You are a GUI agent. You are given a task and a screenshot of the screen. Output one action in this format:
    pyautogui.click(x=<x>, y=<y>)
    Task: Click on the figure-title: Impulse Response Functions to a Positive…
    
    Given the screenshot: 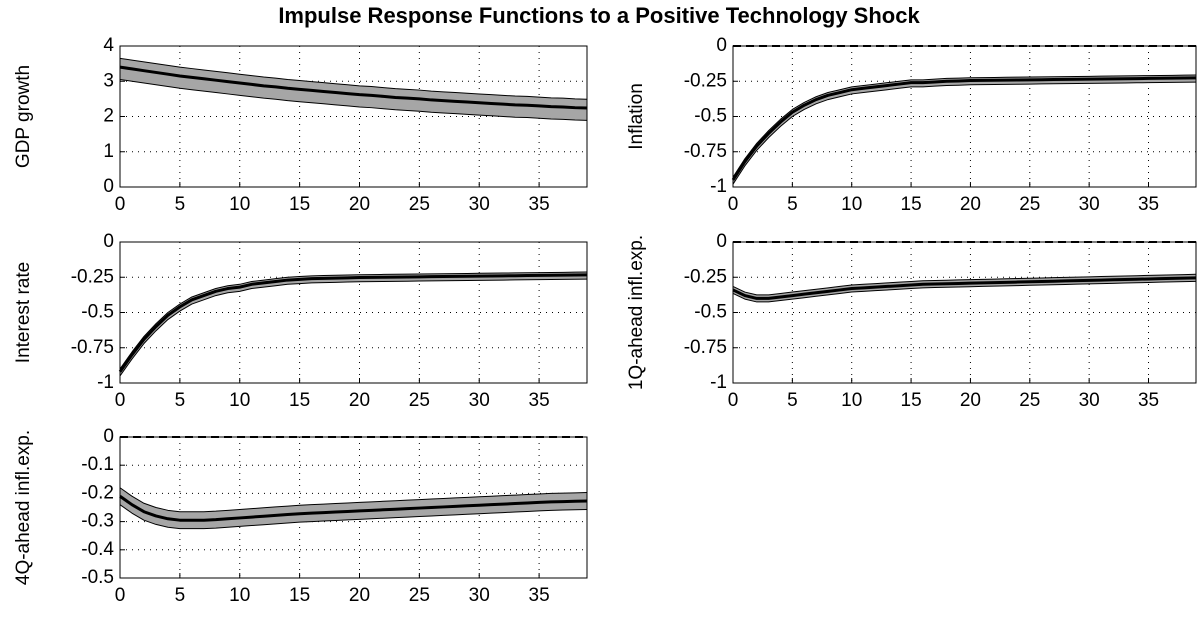 What is the action you would take?
    pyautogui.click(x=599, y=15)
    